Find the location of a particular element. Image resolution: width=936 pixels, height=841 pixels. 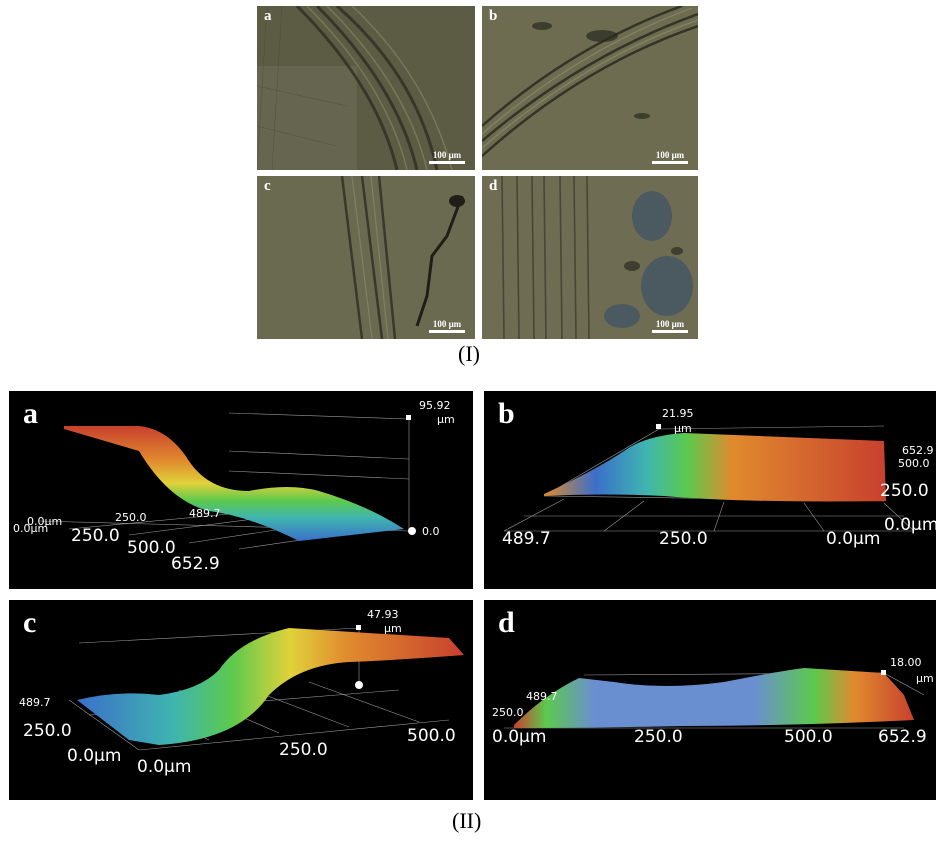

micrograph-d: d 100 μm is located at coordinates (590, 257).